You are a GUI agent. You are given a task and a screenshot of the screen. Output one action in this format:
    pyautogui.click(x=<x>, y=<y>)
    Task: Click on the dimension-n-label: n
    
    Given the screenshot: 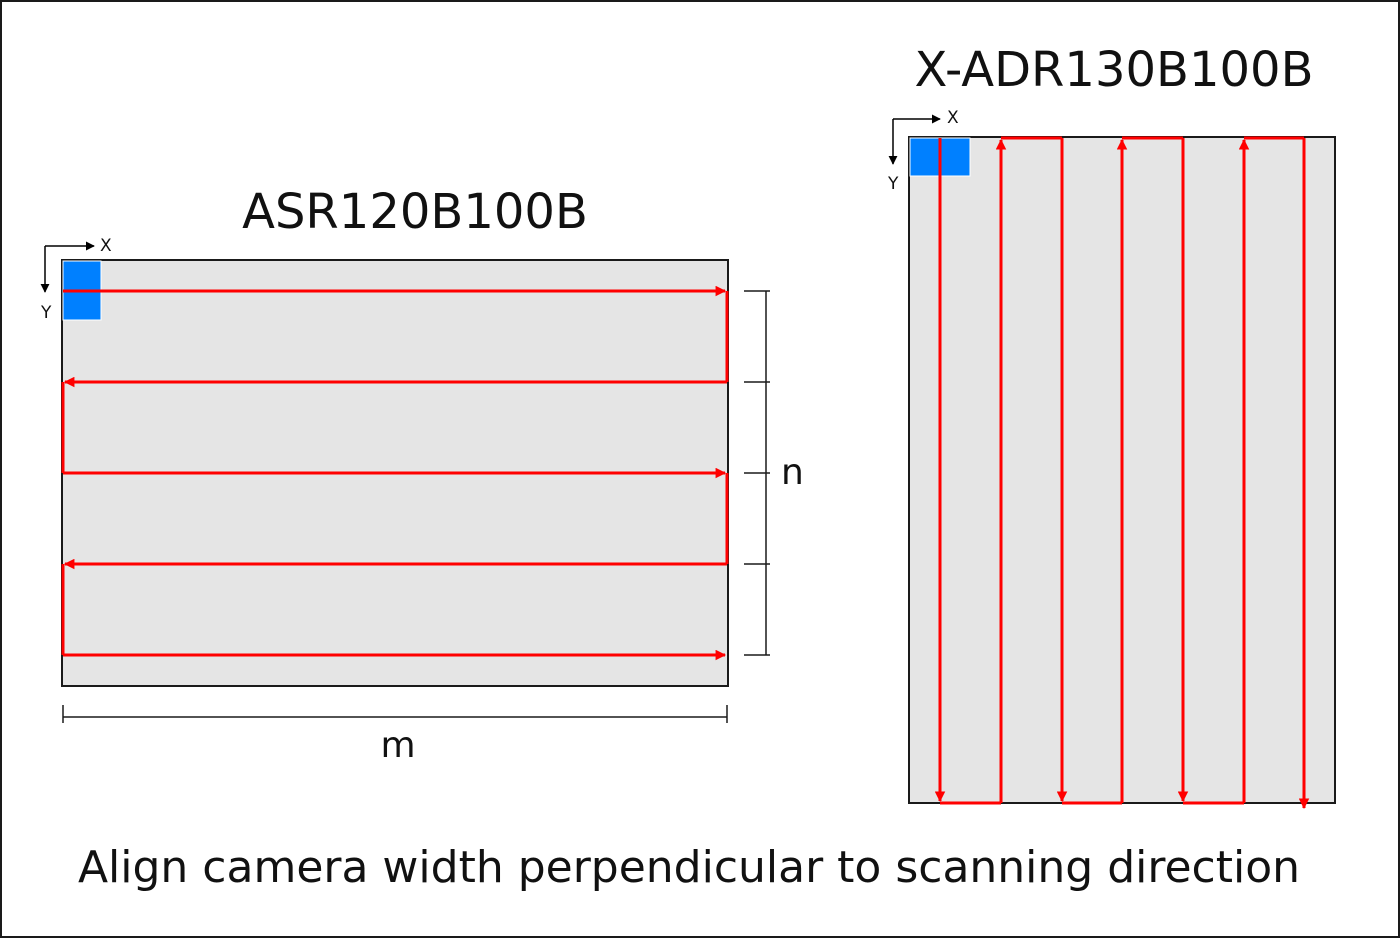 What is the action you would take?
    pyautogui.click(x=792, y=472)
    